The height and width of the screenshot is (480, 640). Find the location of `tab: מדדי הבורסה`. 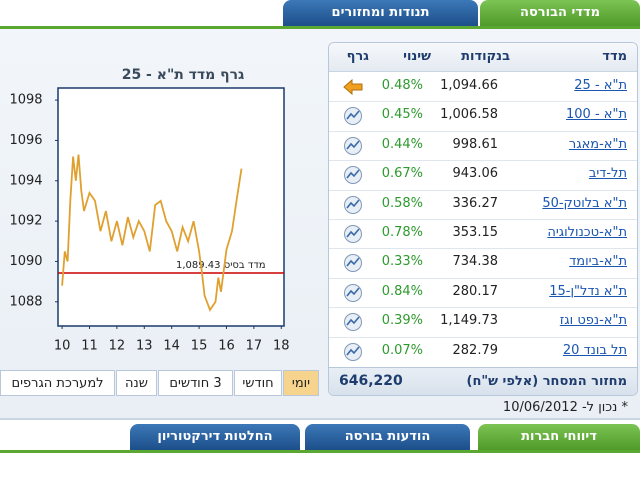

tab: מדדי הבורסה is located at coordinates (560, 13).